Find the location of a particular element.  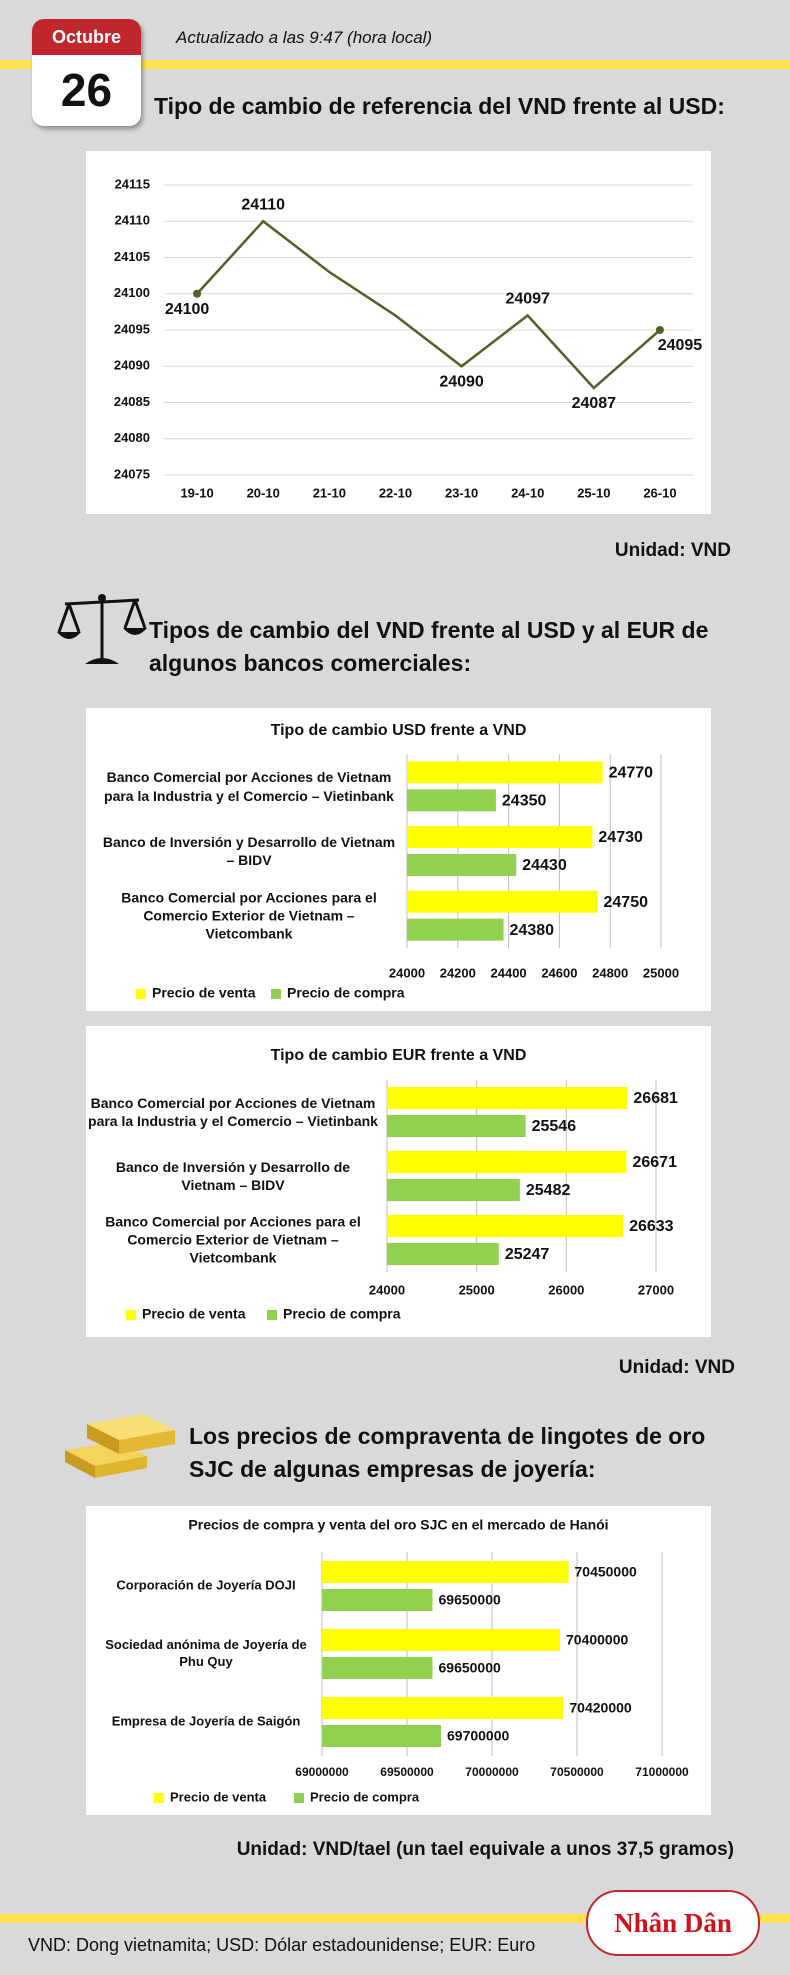

category-label: Sociedad anónima de Joyería de Phu Quy is located at coordinates (206, 1653).